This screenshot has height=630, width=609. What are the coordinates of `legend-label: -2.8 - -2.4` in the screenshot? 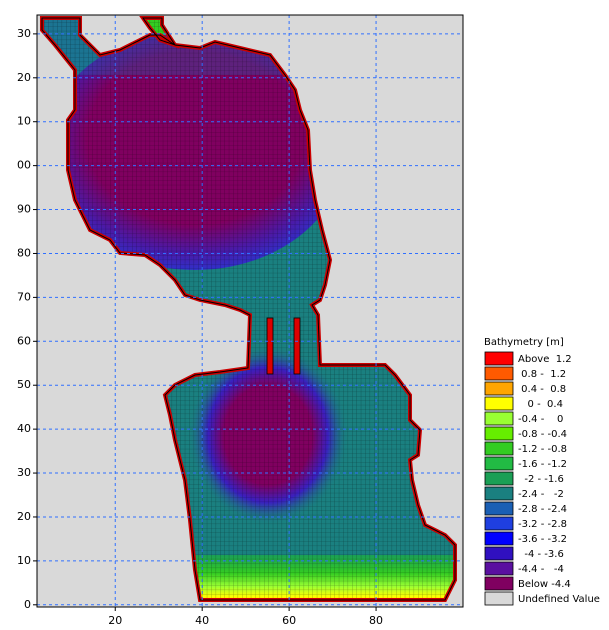 It's located at (542, 509).